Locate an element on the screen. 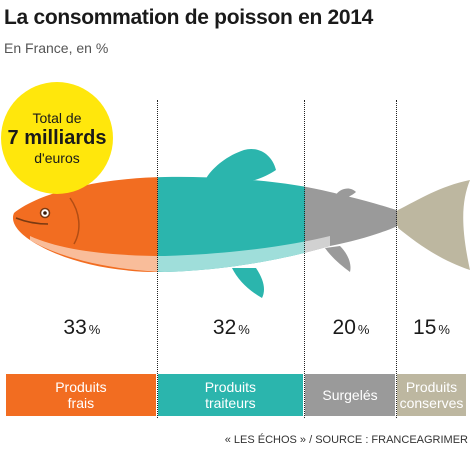  value-label-produits-frais: 33% is located at coordinates (82, 328).